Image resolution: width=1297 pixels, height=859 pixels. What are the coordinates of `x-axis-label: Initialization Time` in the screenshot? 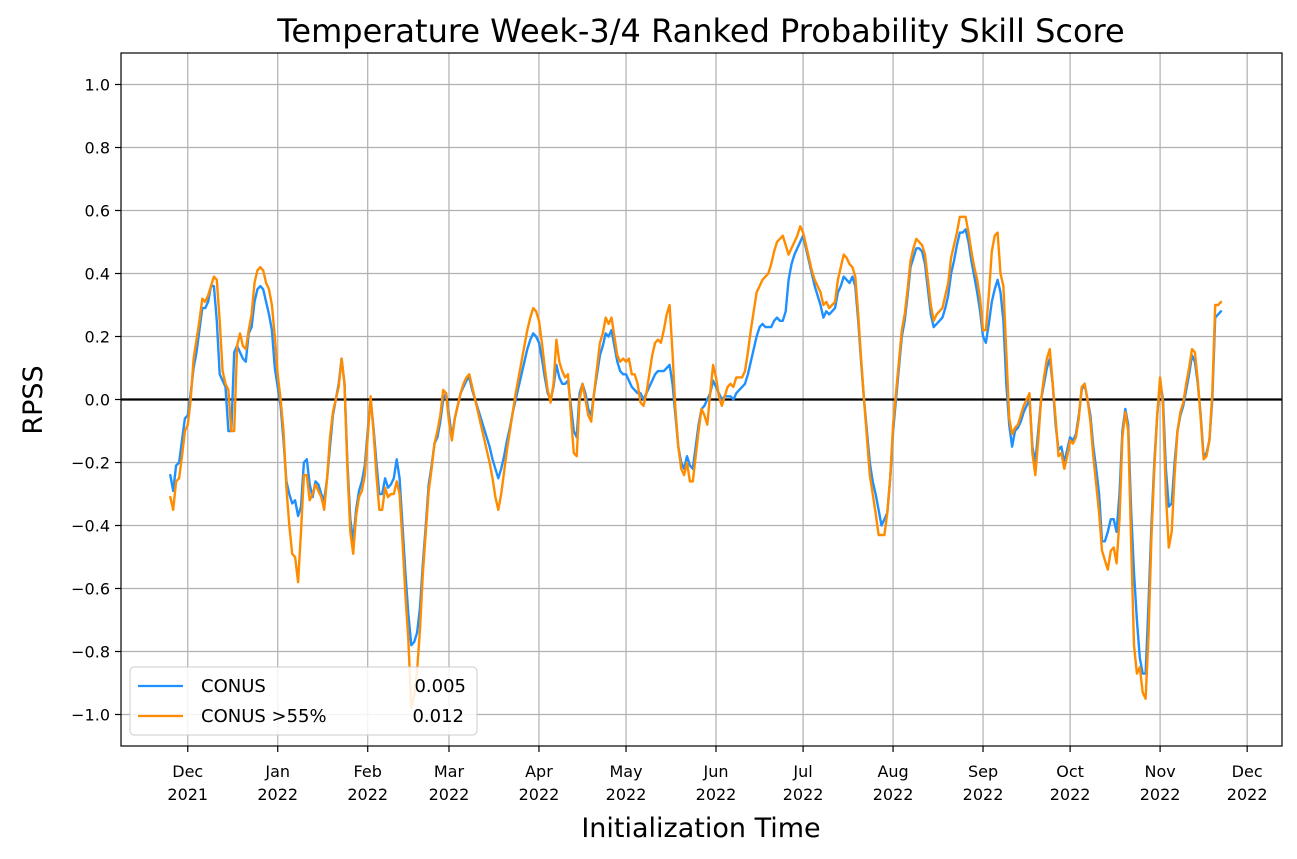 It's located at (700, 828).